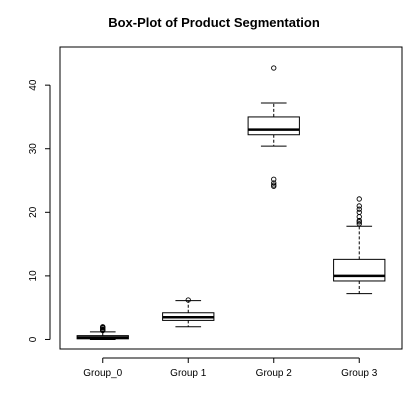 The height and width of the screenshot is (410, 410). I want to click on y-axis: 0 10 20 30 40, so click(39, 210).